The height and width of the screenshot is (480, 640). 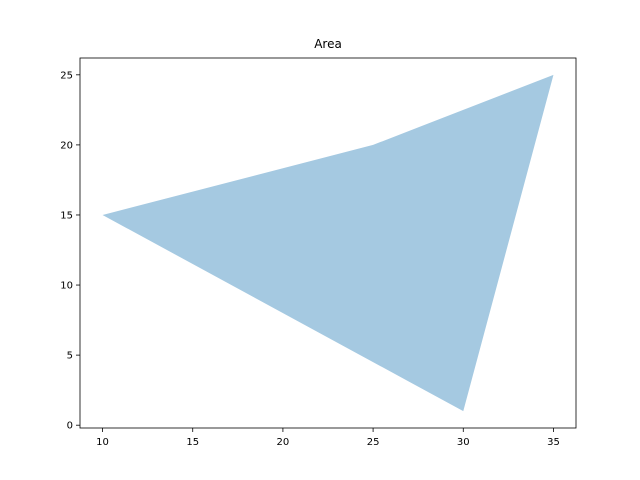 I want to click on y-tick-label-2: 10, so click(x=66, y=286).